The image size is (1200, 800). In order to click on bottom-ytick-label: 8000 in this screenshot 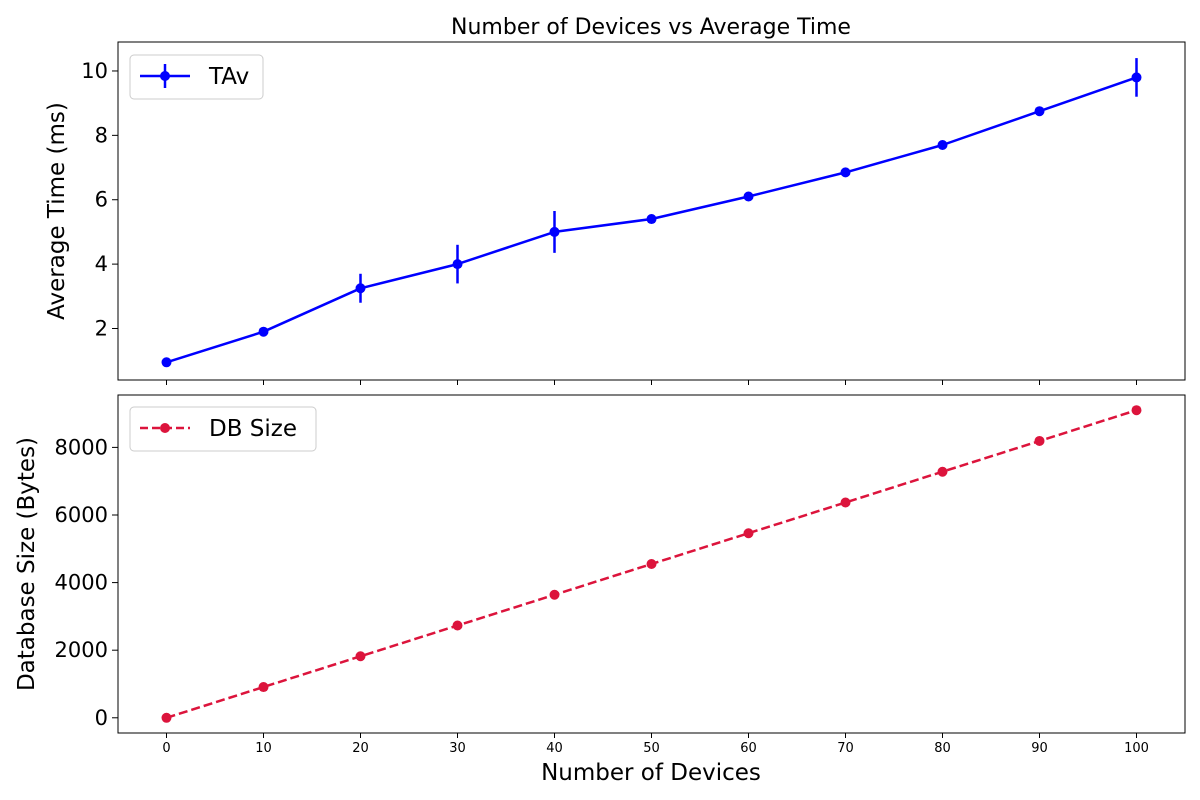, I will do `click(81, 447)`.